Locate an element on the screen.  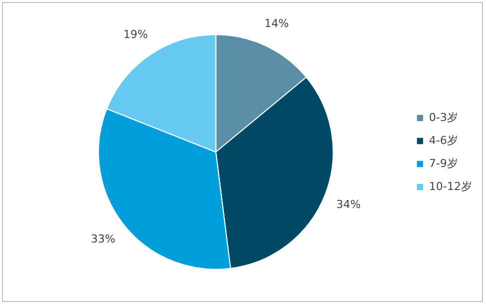
data-label: 34% is located at coordinates (348, 204).